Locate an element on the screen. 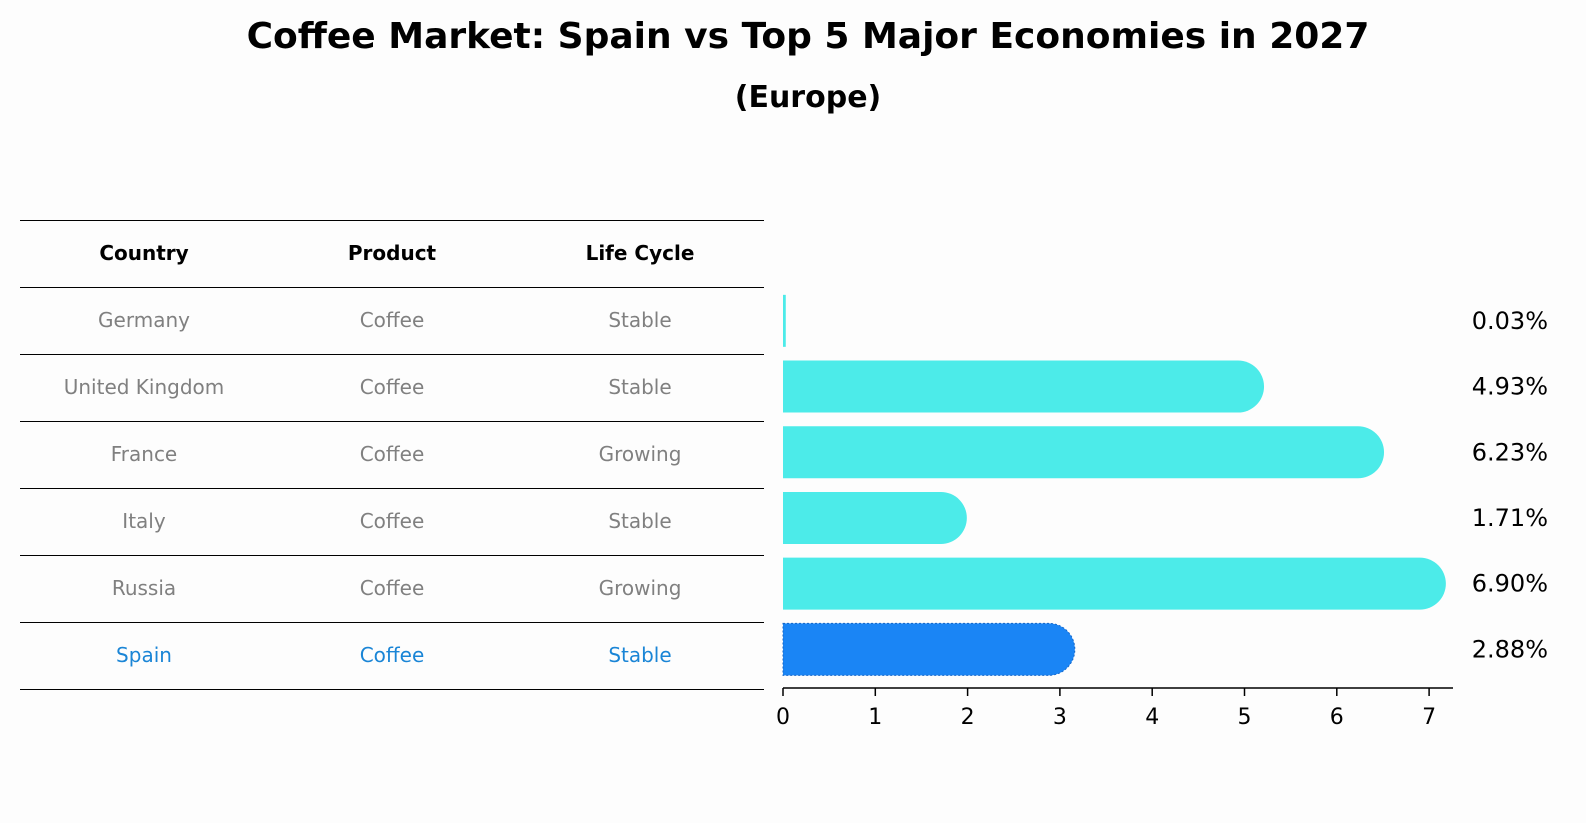 Image resolution: width=1586 pixels, height=823 pixels. country-cell: Germany is located at coordinates (144, 320).